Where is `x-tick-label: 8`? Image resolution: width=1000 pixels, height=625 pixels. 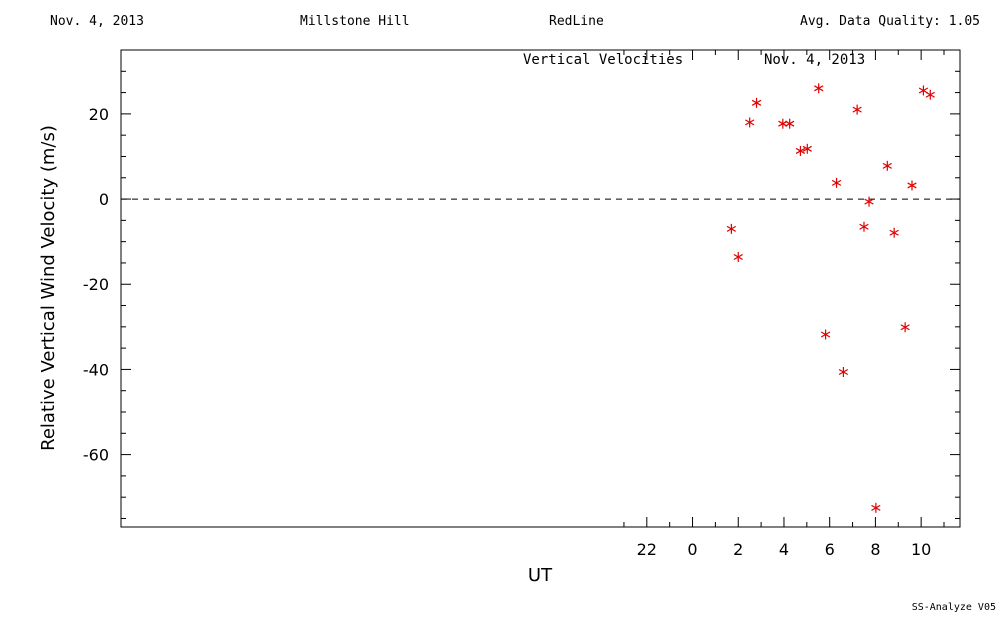
x-tick-label: 8 is located at coordinates (875, 549).